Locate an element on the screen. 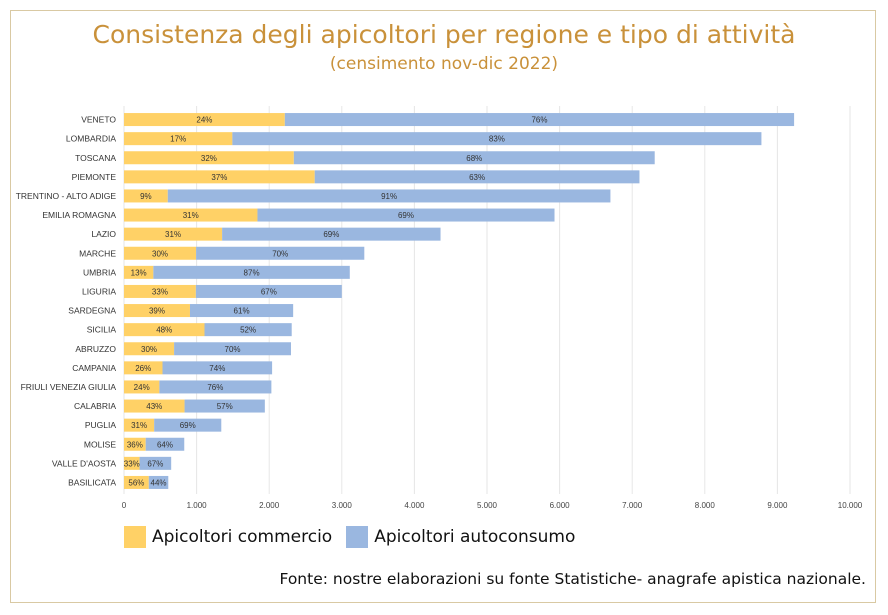 Image resolution: width=888 pixels, height=615 pixels. category-label: VENETO is located at coordinates (98, 120).